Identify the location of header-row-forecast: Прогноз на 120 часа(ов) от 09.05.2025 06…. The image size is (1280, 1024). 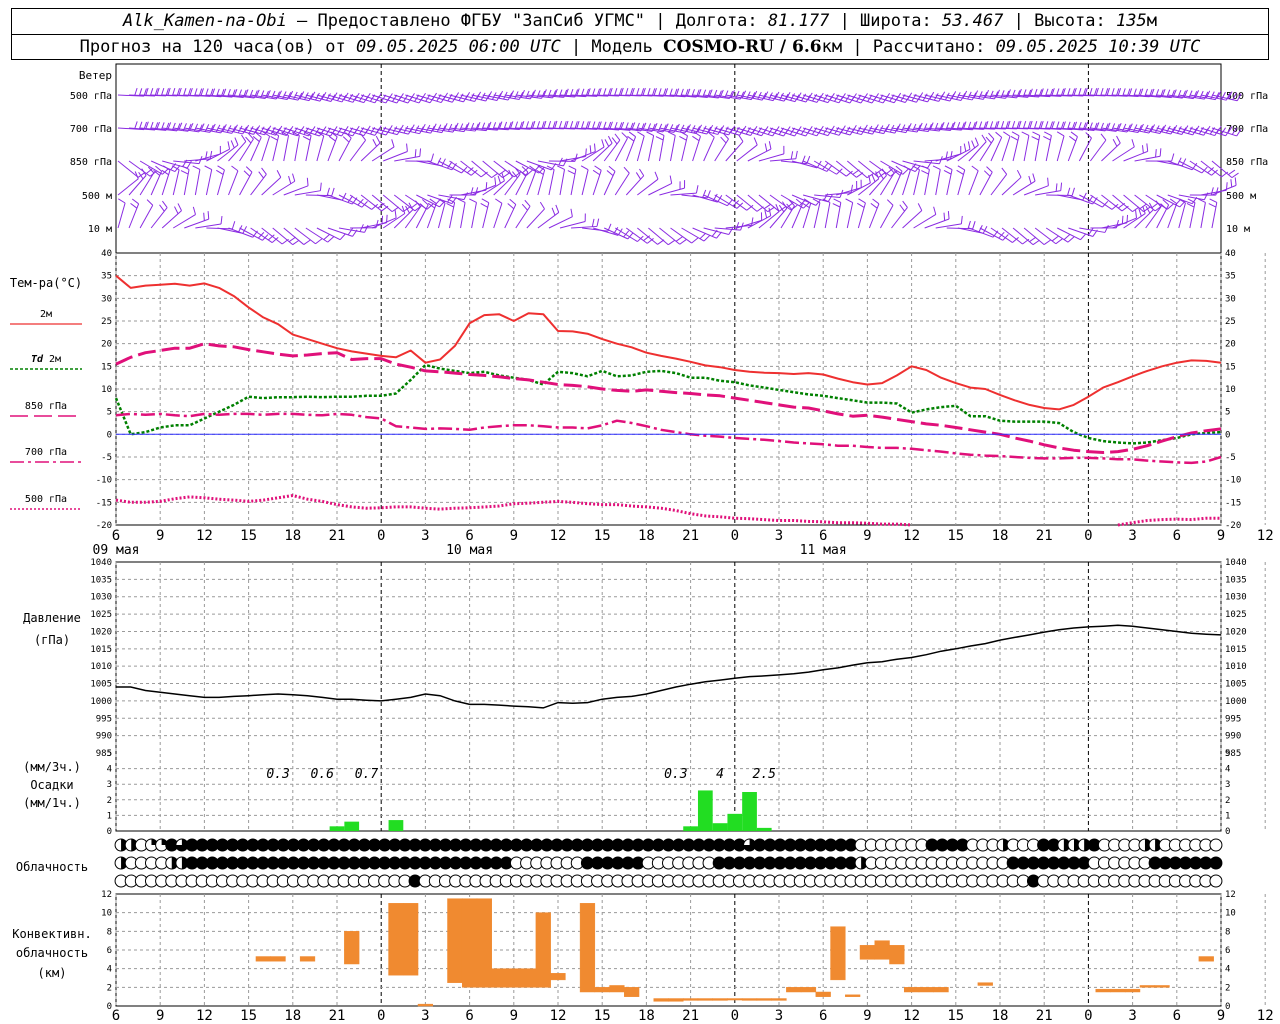
(640, 47).